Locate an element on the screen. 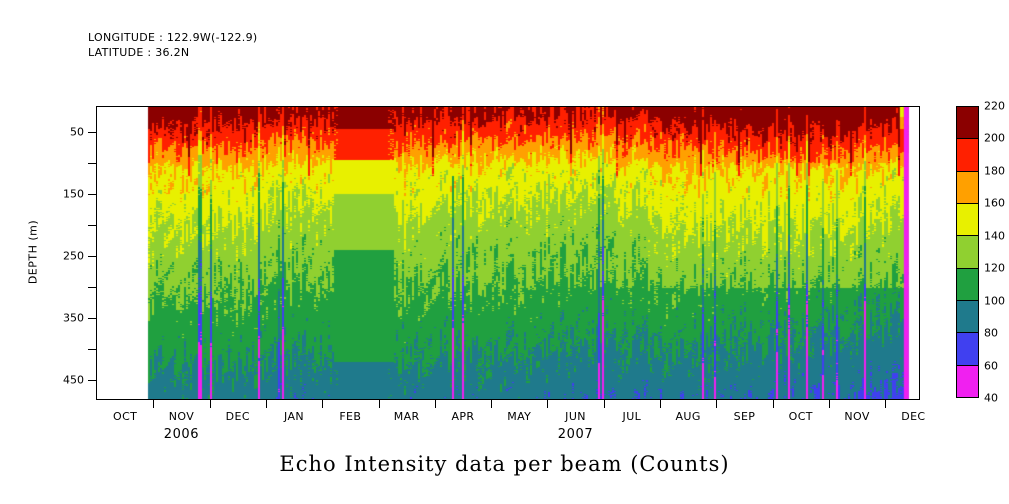 This screenshot has width=1009, height=504. x-axis-month-label: JUN is located at coordinates (575, 416).